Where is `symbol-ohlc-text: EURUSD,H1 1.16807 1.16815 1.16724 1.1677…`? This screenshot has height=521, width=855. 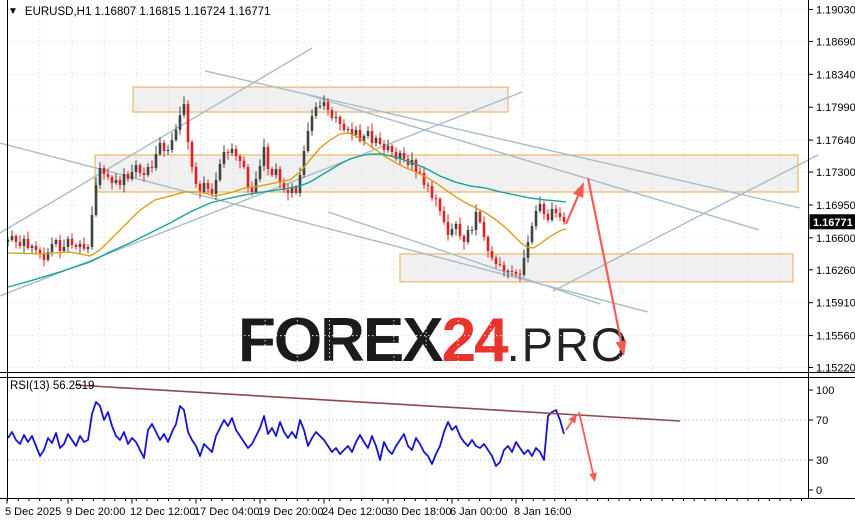
symbol-ohlc-text: EURUSD,H1 1.16807 1.16815 1.16724 1.1677… is located at coordinates (147, 12).